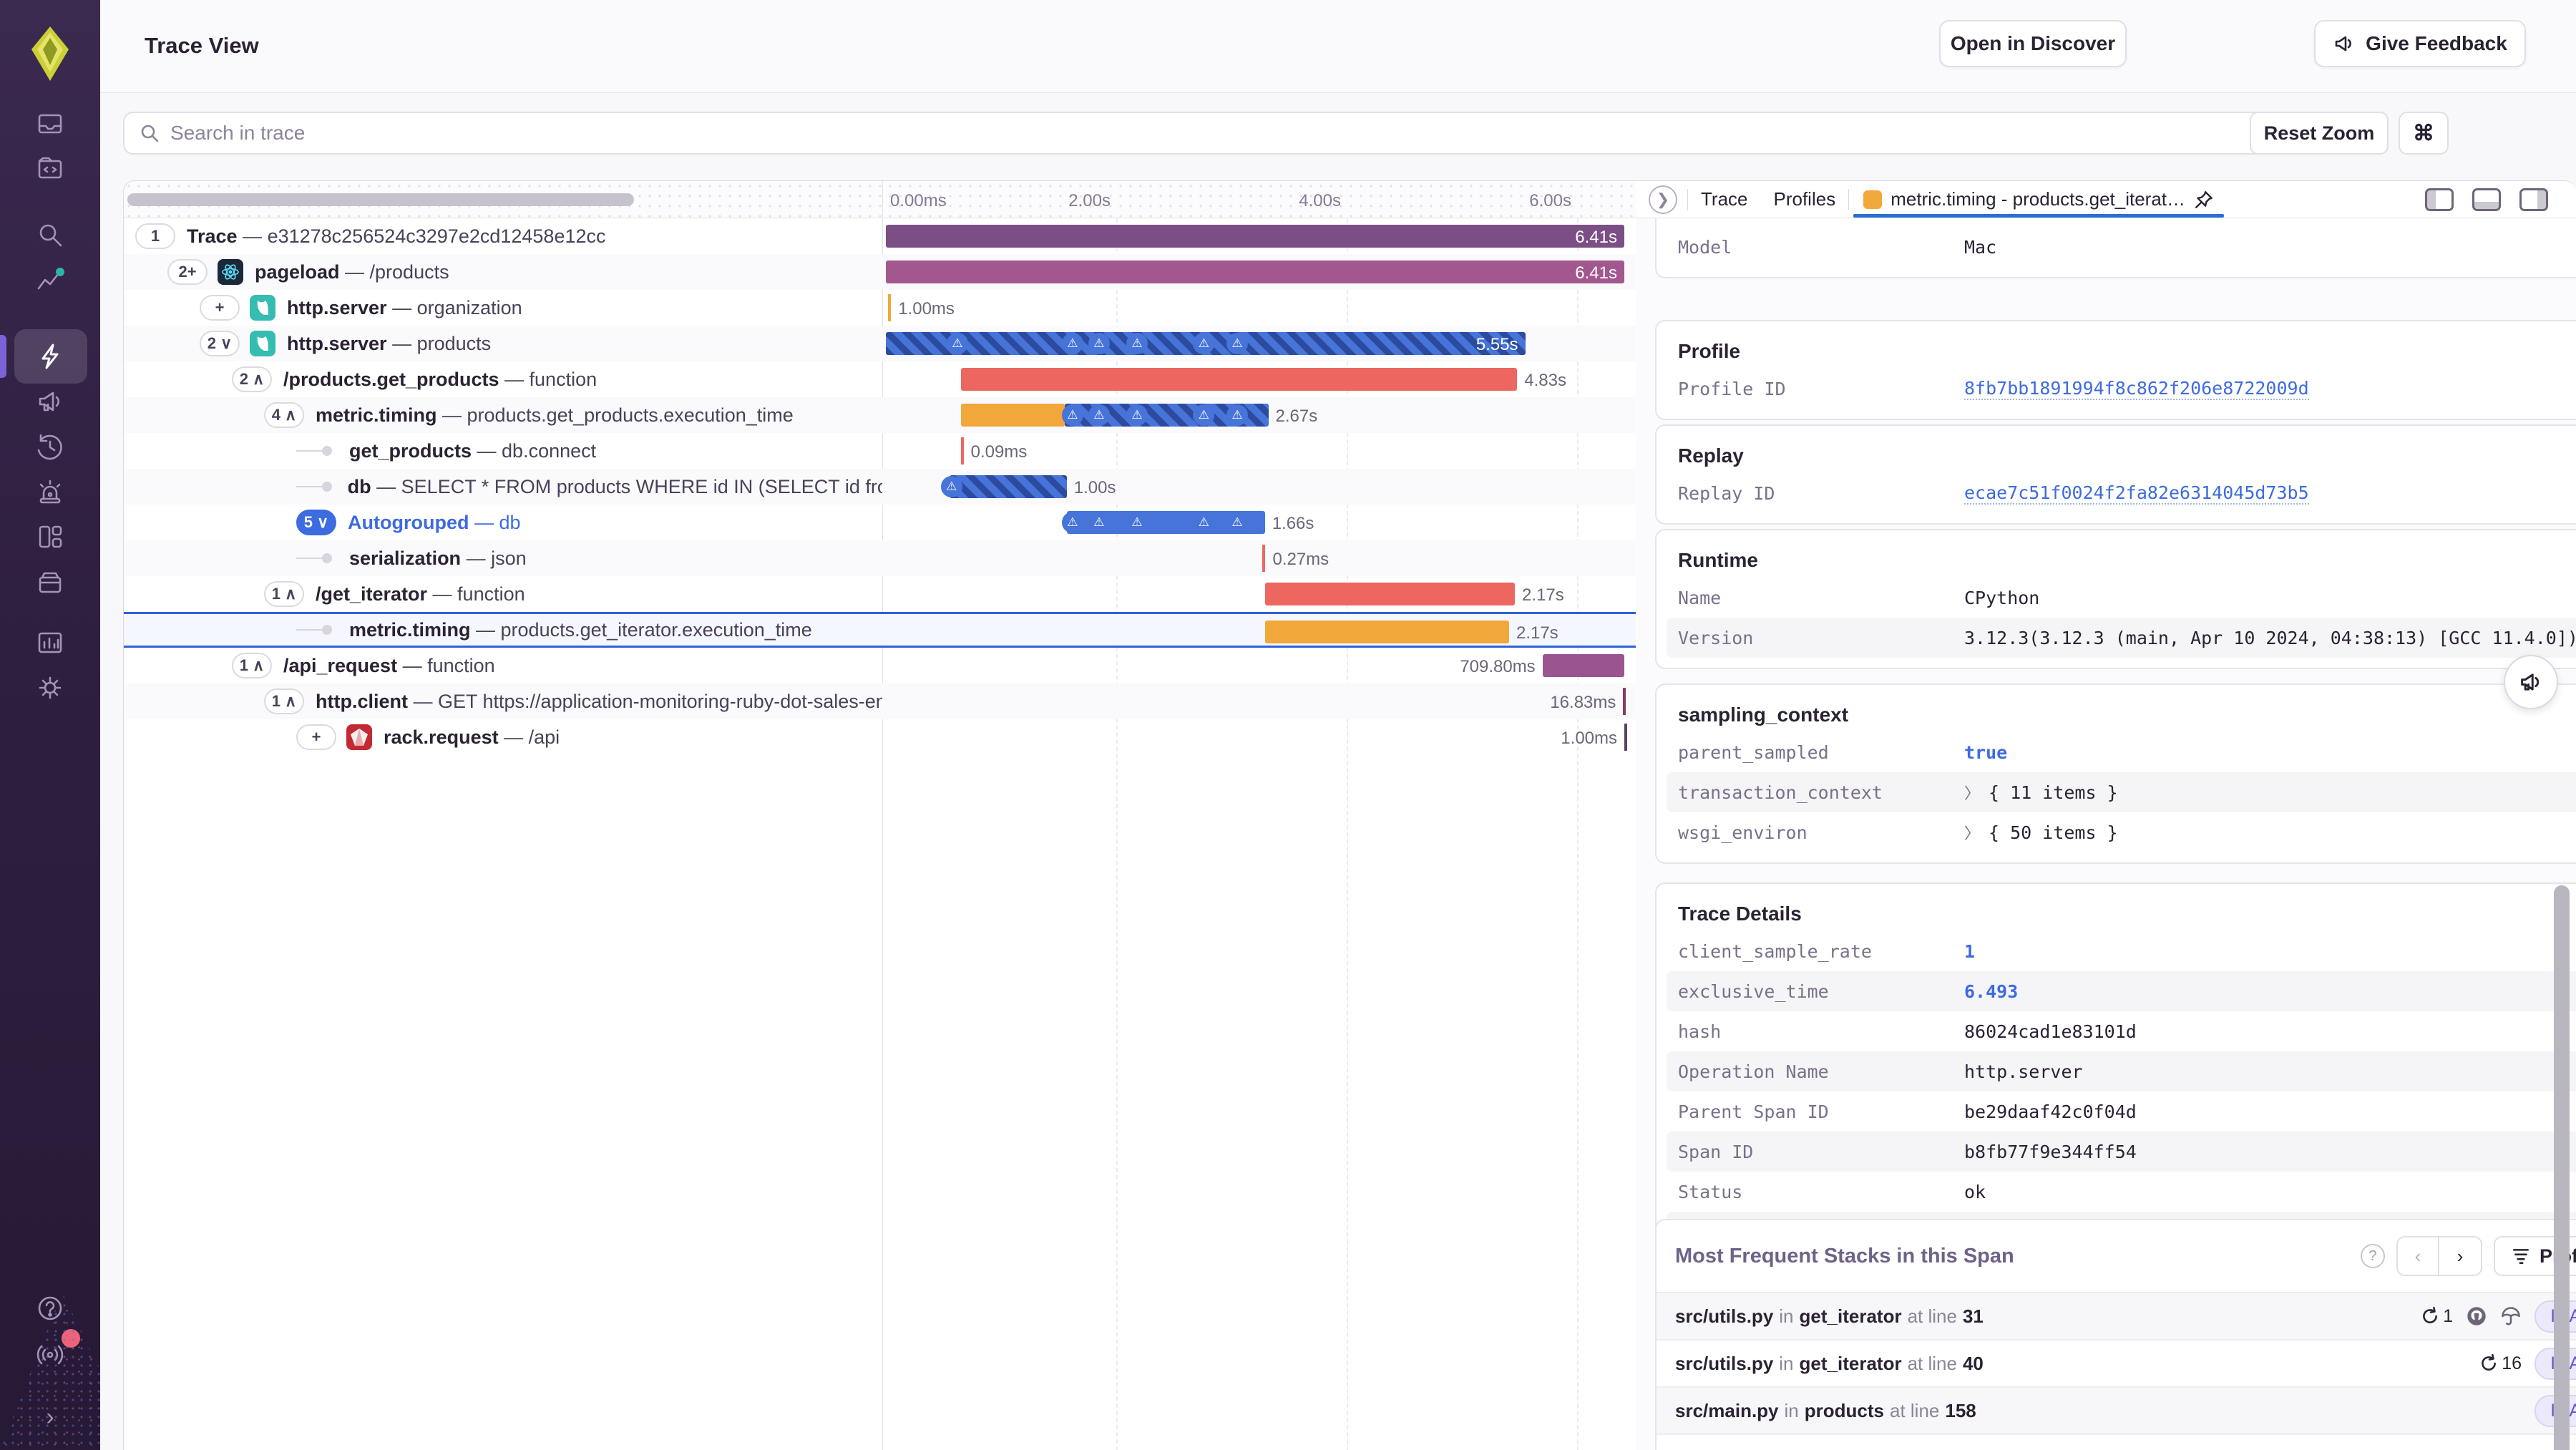 This screenshot has width=2576, height=1450. Describe the element at coordinates (880, 272) in the screenshot. I see `span-row: 2+ pageload — /products 6.41s` at that location.